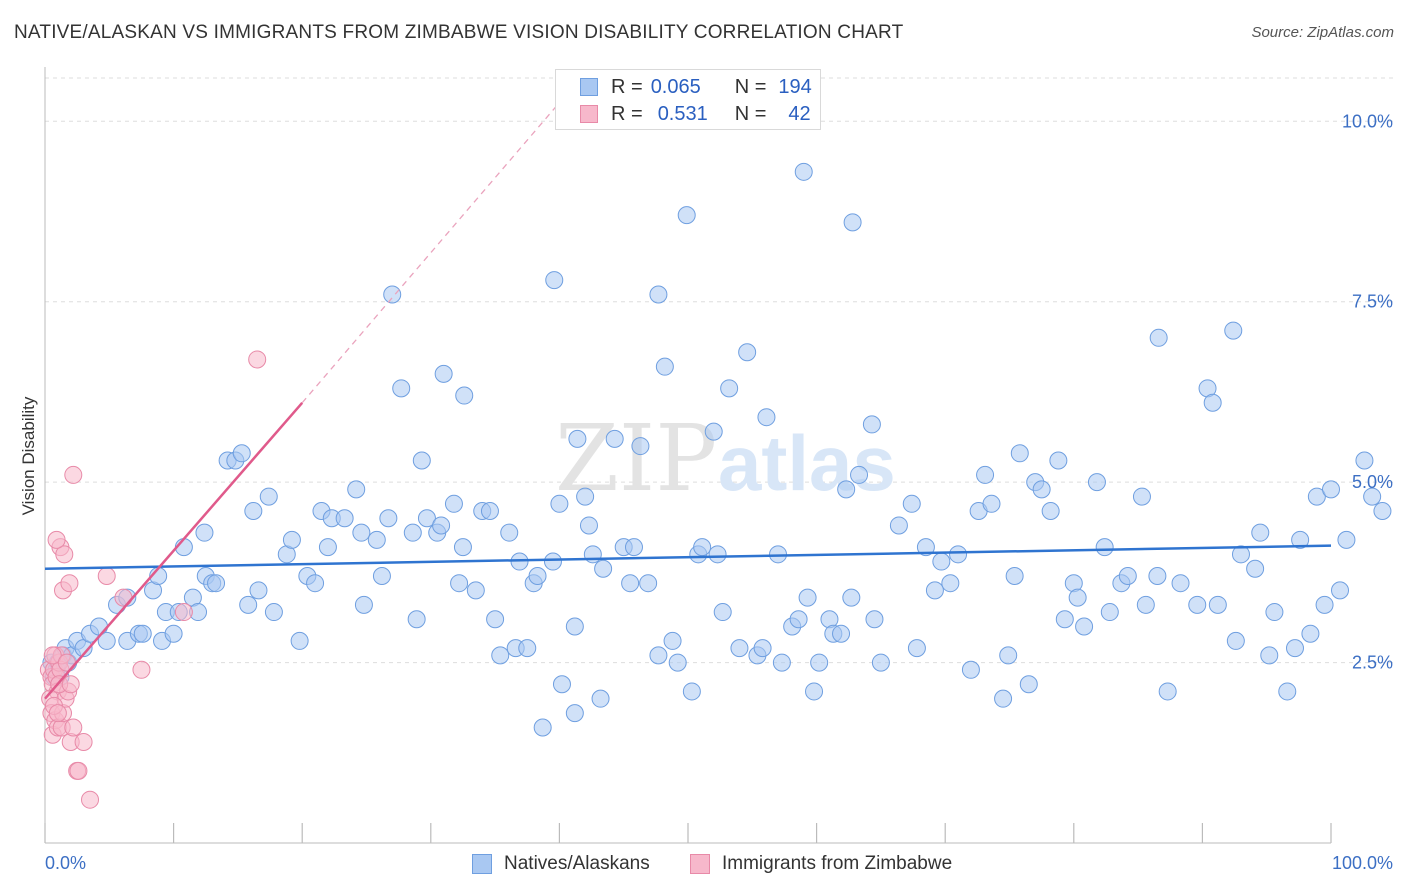 This screenshot has height=892, width=1406. I want to click on y-tick-label: 10.0%, so click(1367, 121).